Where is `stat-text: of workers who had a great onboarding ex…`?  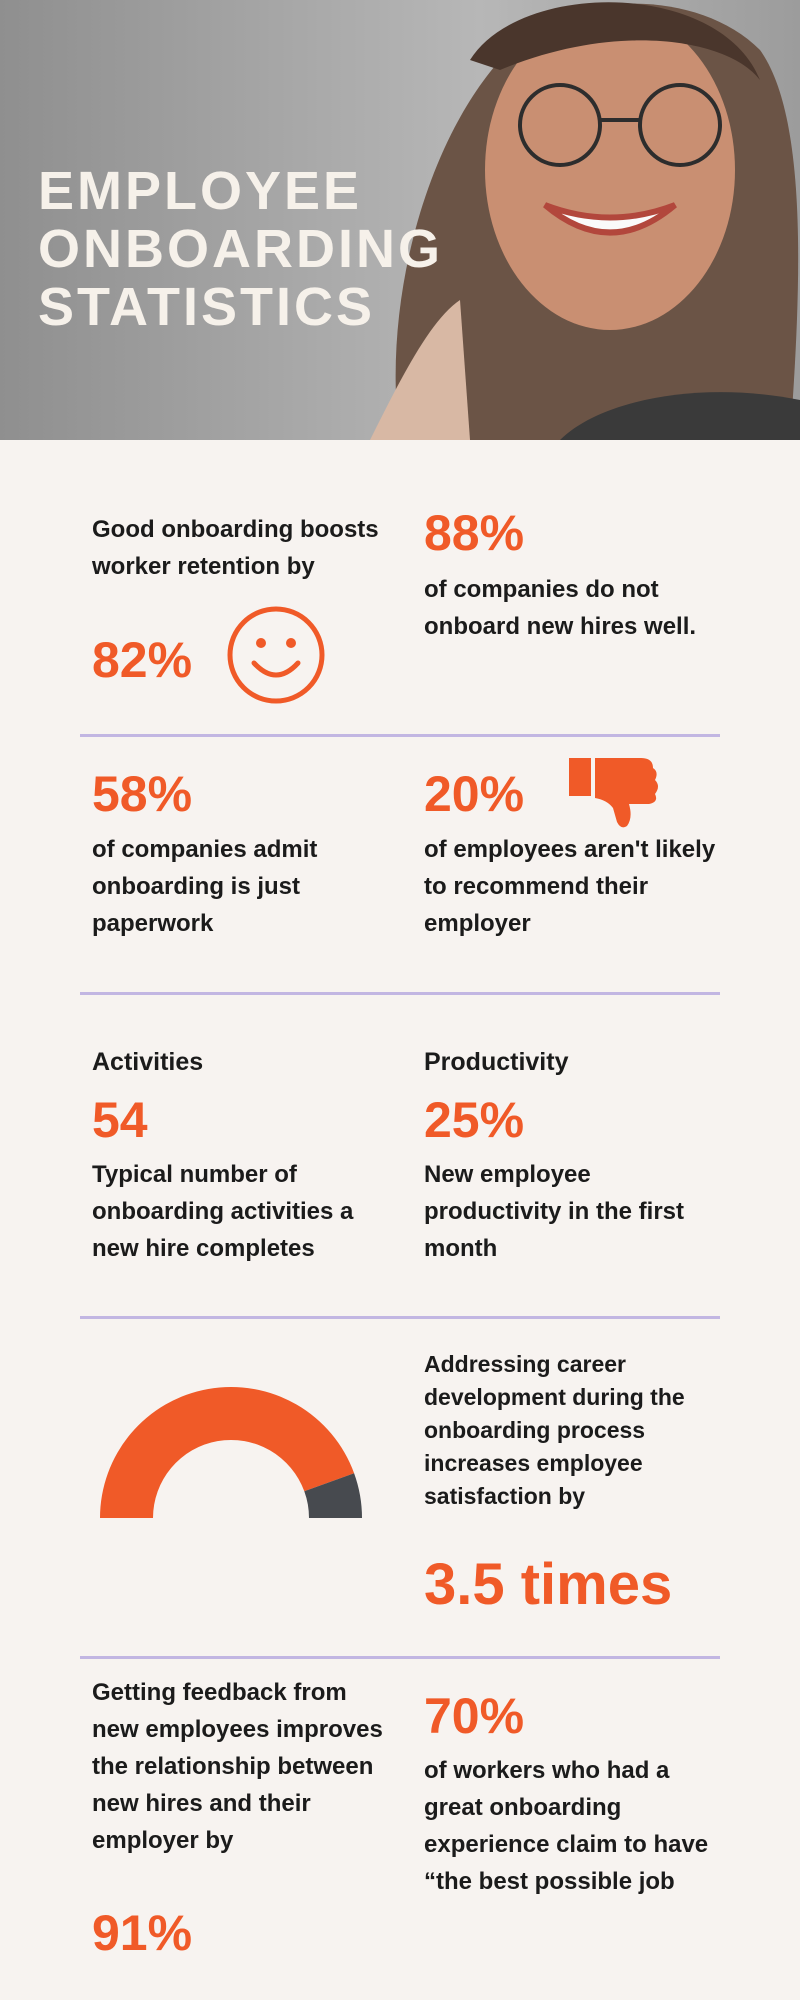 stat-text: of workers who had a great onboarding ex… is located at coordinates (566, 1826).